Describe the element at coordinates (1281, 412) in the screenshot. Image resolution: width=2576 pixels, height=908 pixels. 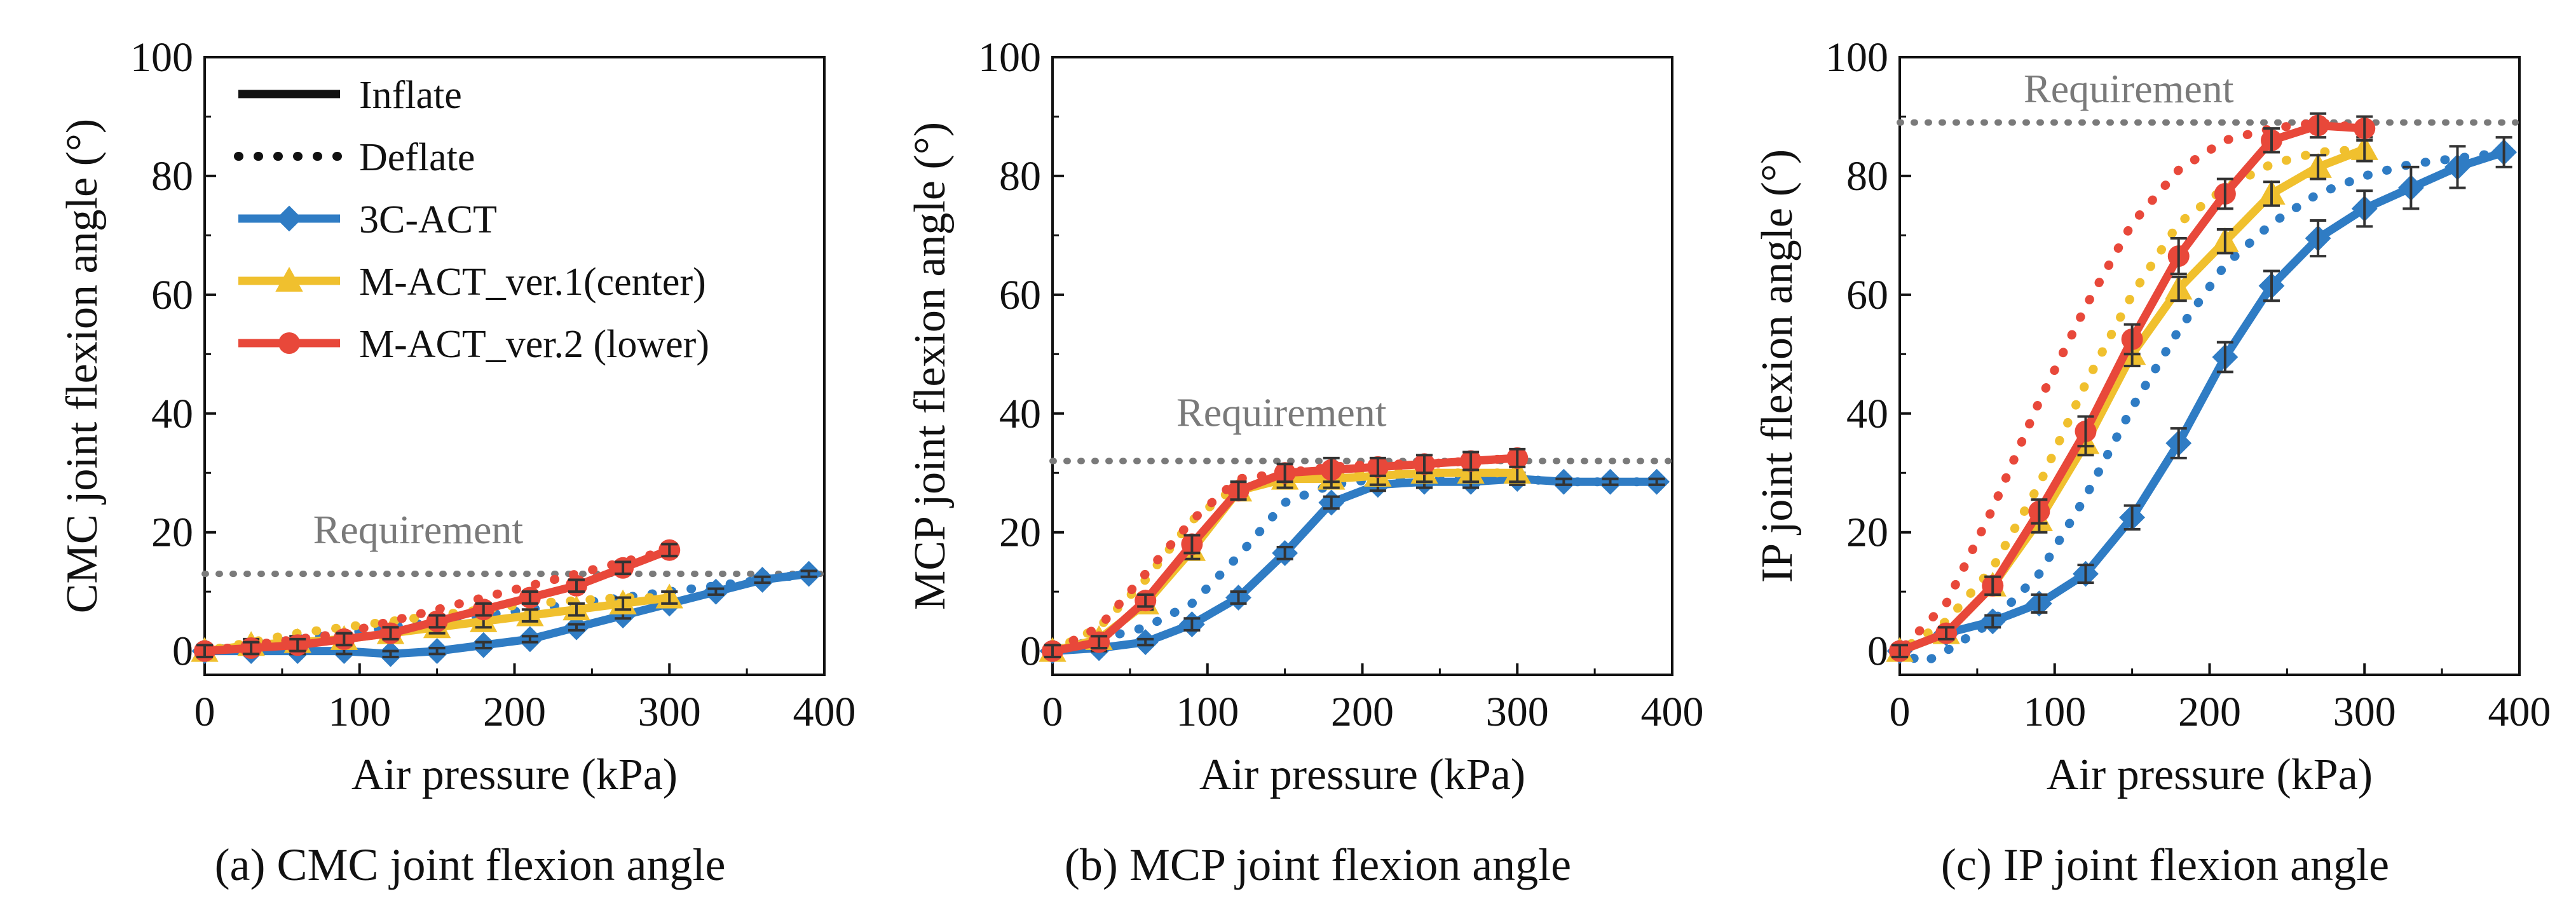
I see `requirement-label-b: Requirement` at that location.